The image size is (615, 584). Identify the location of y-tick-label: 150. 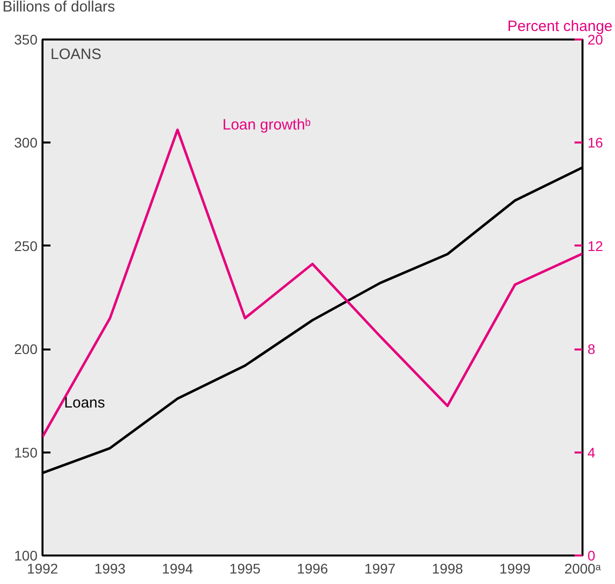
(26, 452).